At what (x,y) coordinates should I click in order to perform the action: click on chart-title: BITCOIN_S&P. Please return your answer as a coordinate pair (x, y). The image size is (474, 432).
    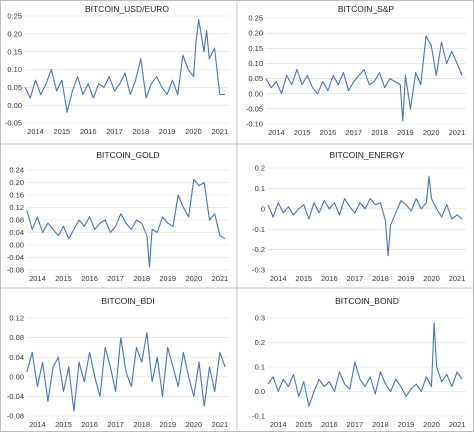
    Looking at the image, I should click on (366, 9).